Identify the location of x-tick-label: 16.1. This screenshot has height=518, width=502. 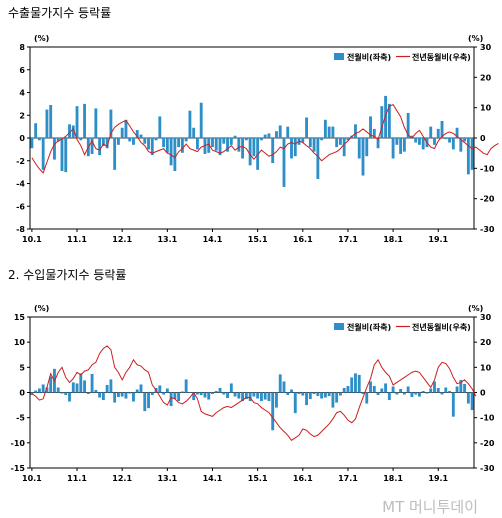
(303, 239).